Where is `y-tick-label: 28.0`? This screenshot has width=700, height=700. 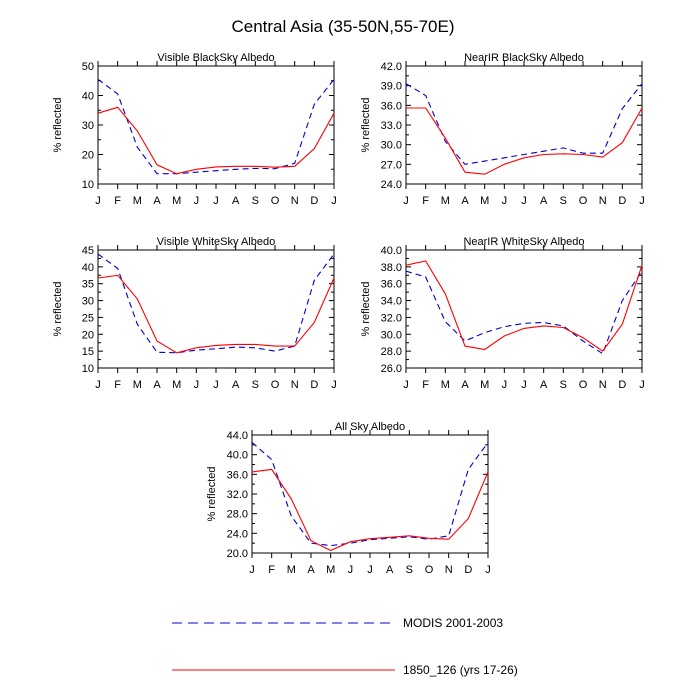 y-tick-label: 28.0 is located at coordinates (391, 352).